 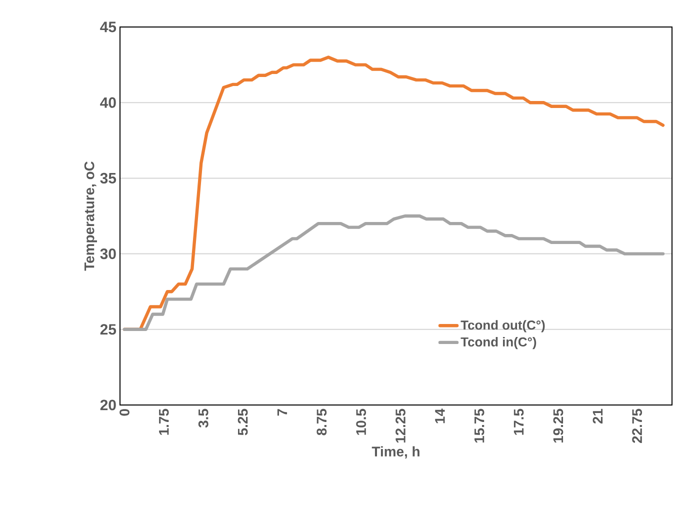 I want to click on y-tick-label: 25, so click(x=108, y=329).